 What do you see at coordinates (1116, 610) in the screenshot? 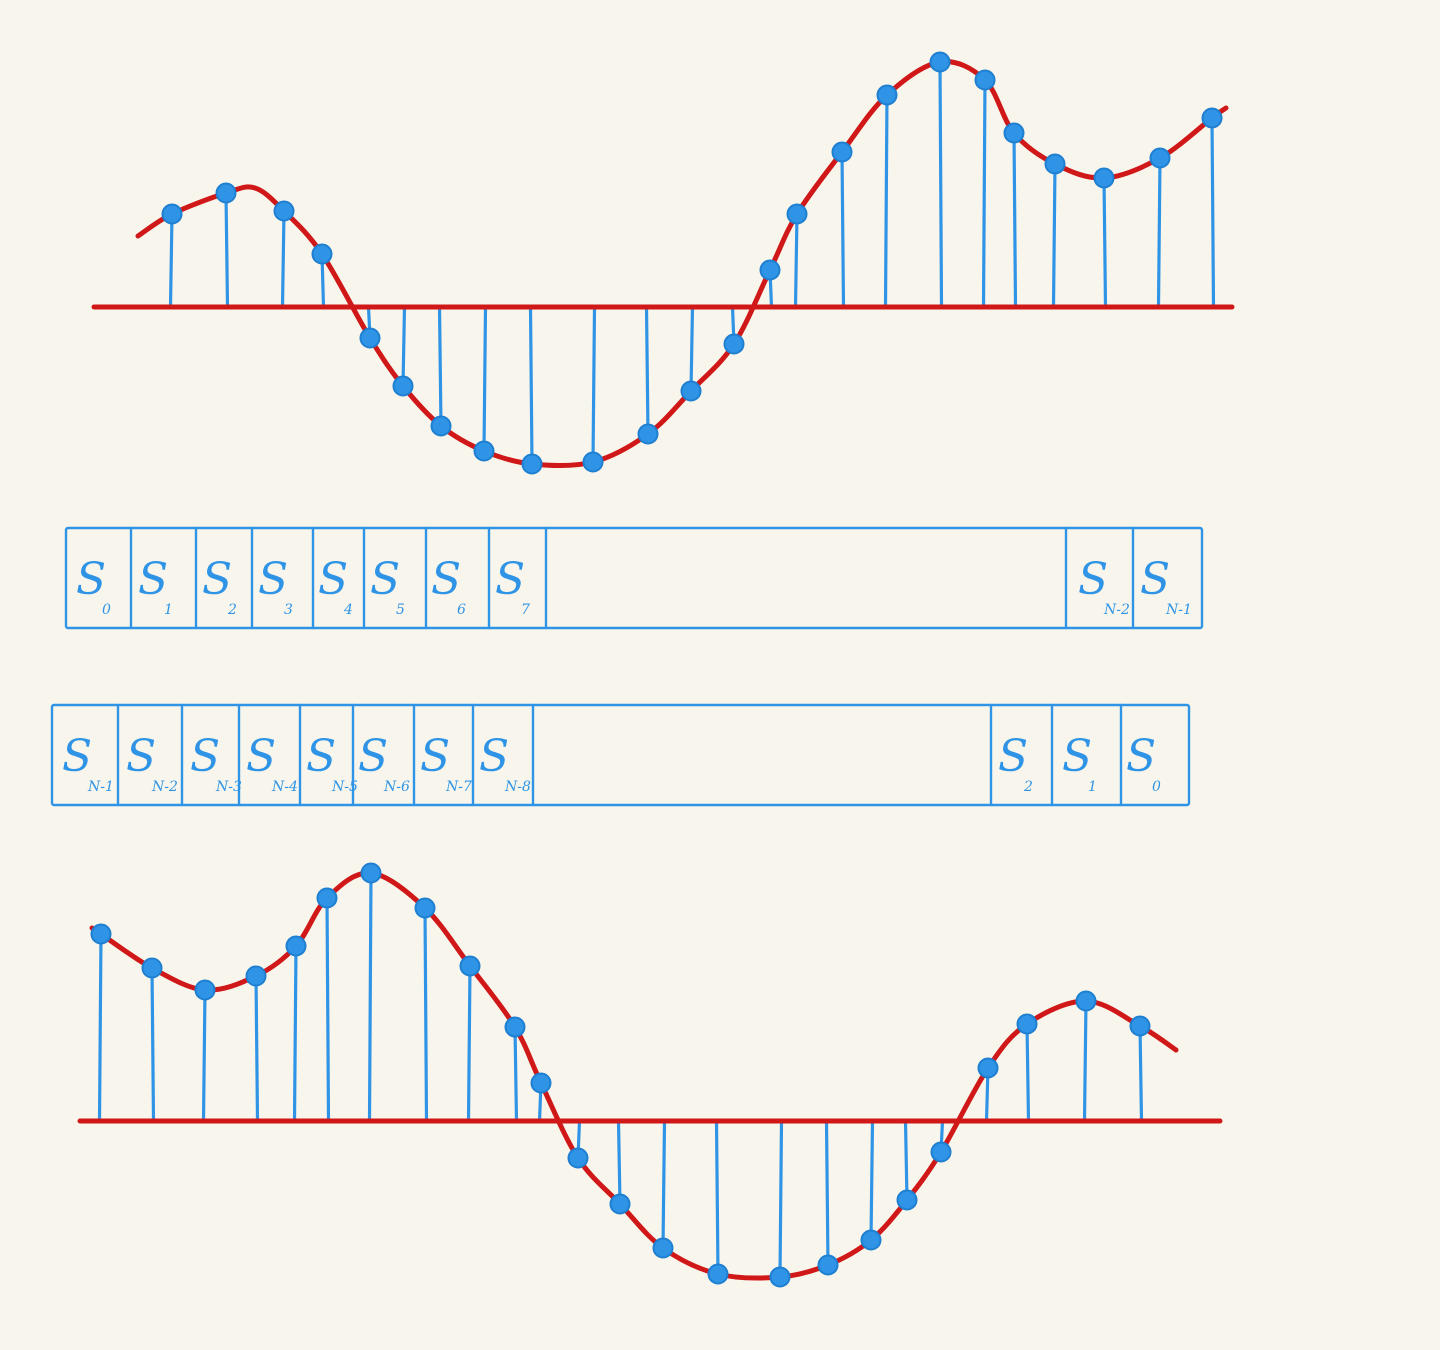
I see `forward-cell-index: N-2` at bounding box center [1116, 610].